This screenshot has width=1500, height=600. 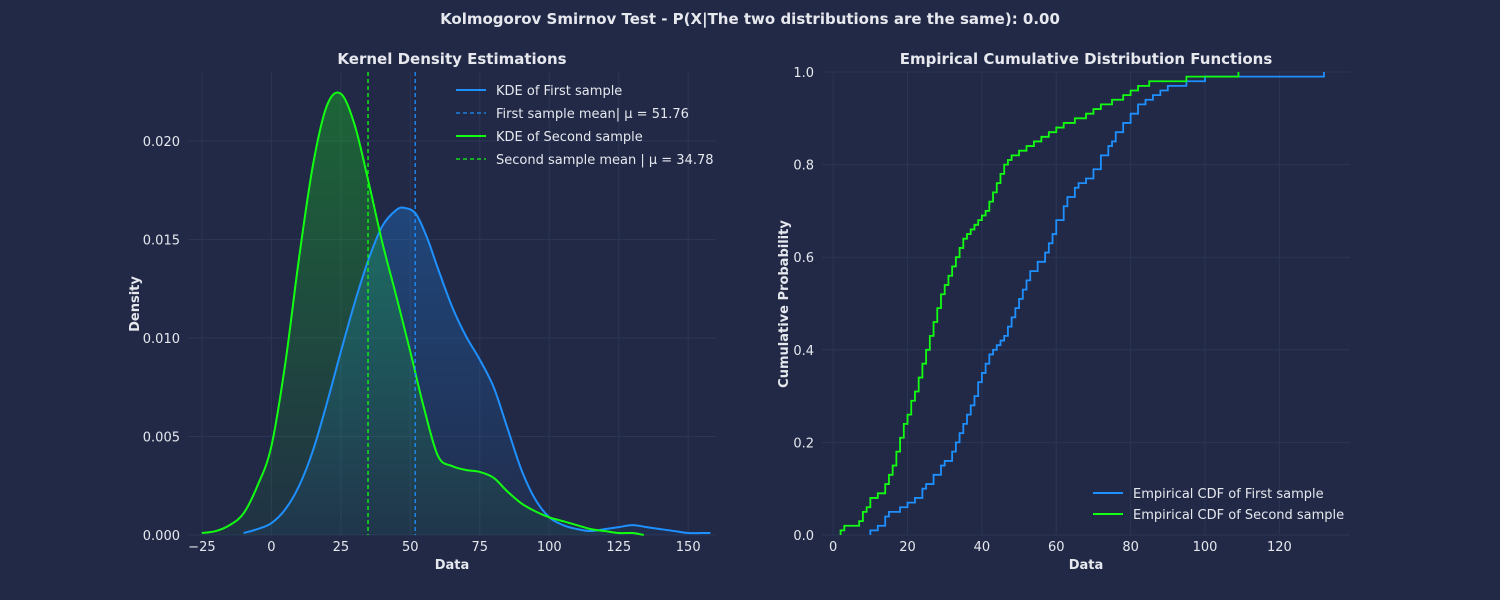 What do you see at coordinates (1086, 565) in the screenshot?
I see `ecdf-x-axis-label: Data` at bounding box center [1086, 565].